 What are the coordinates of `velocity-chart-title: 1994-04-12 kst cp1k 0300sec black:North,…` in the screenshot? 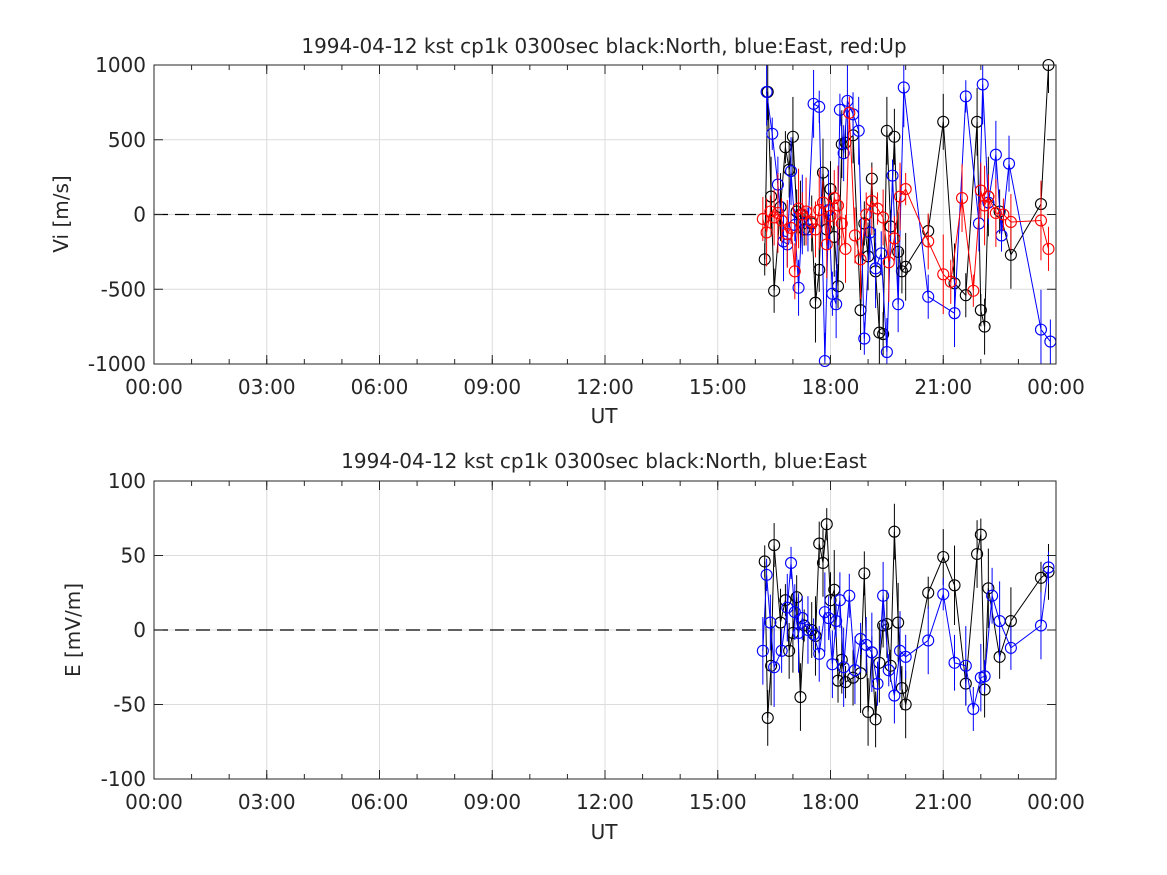 It's located at (603, 46).